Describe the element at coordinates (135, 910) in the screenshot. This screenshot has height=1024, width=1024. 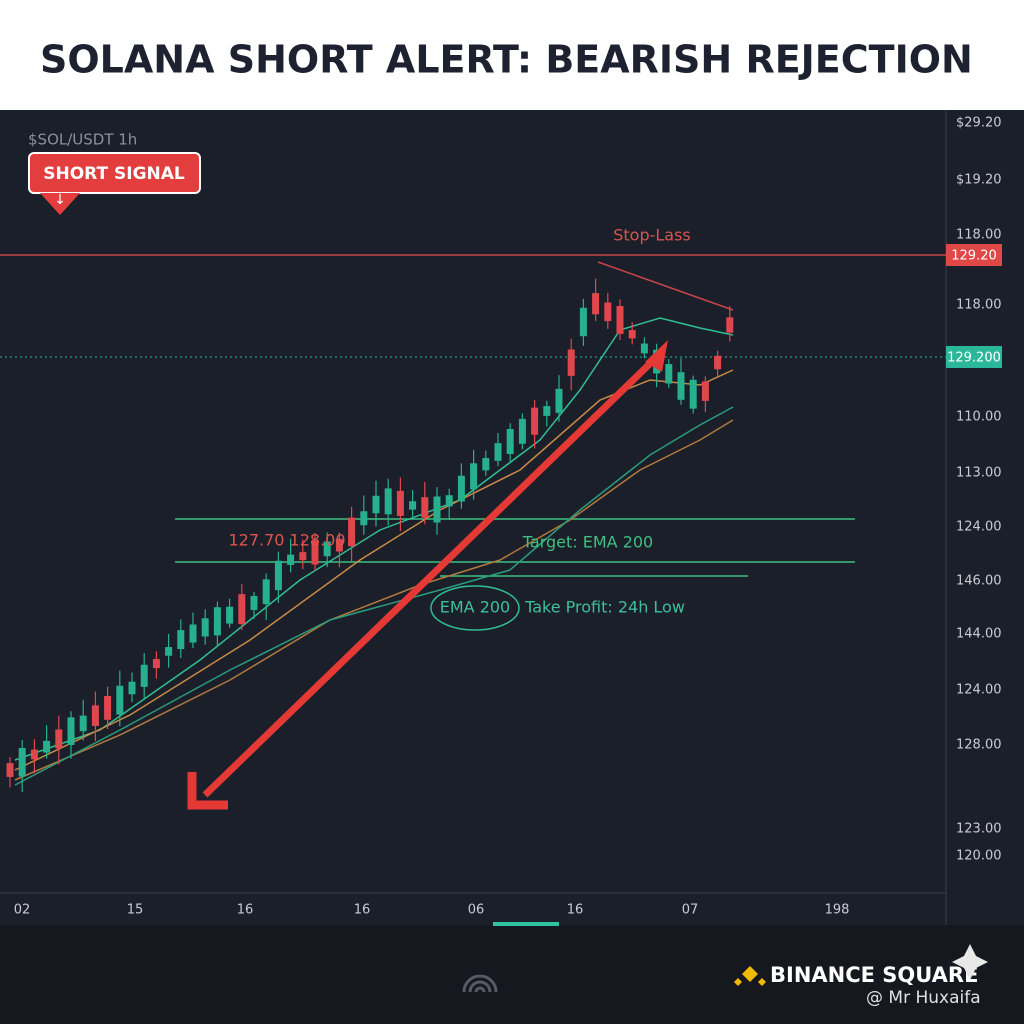
I see `time-label: 15` at that location.